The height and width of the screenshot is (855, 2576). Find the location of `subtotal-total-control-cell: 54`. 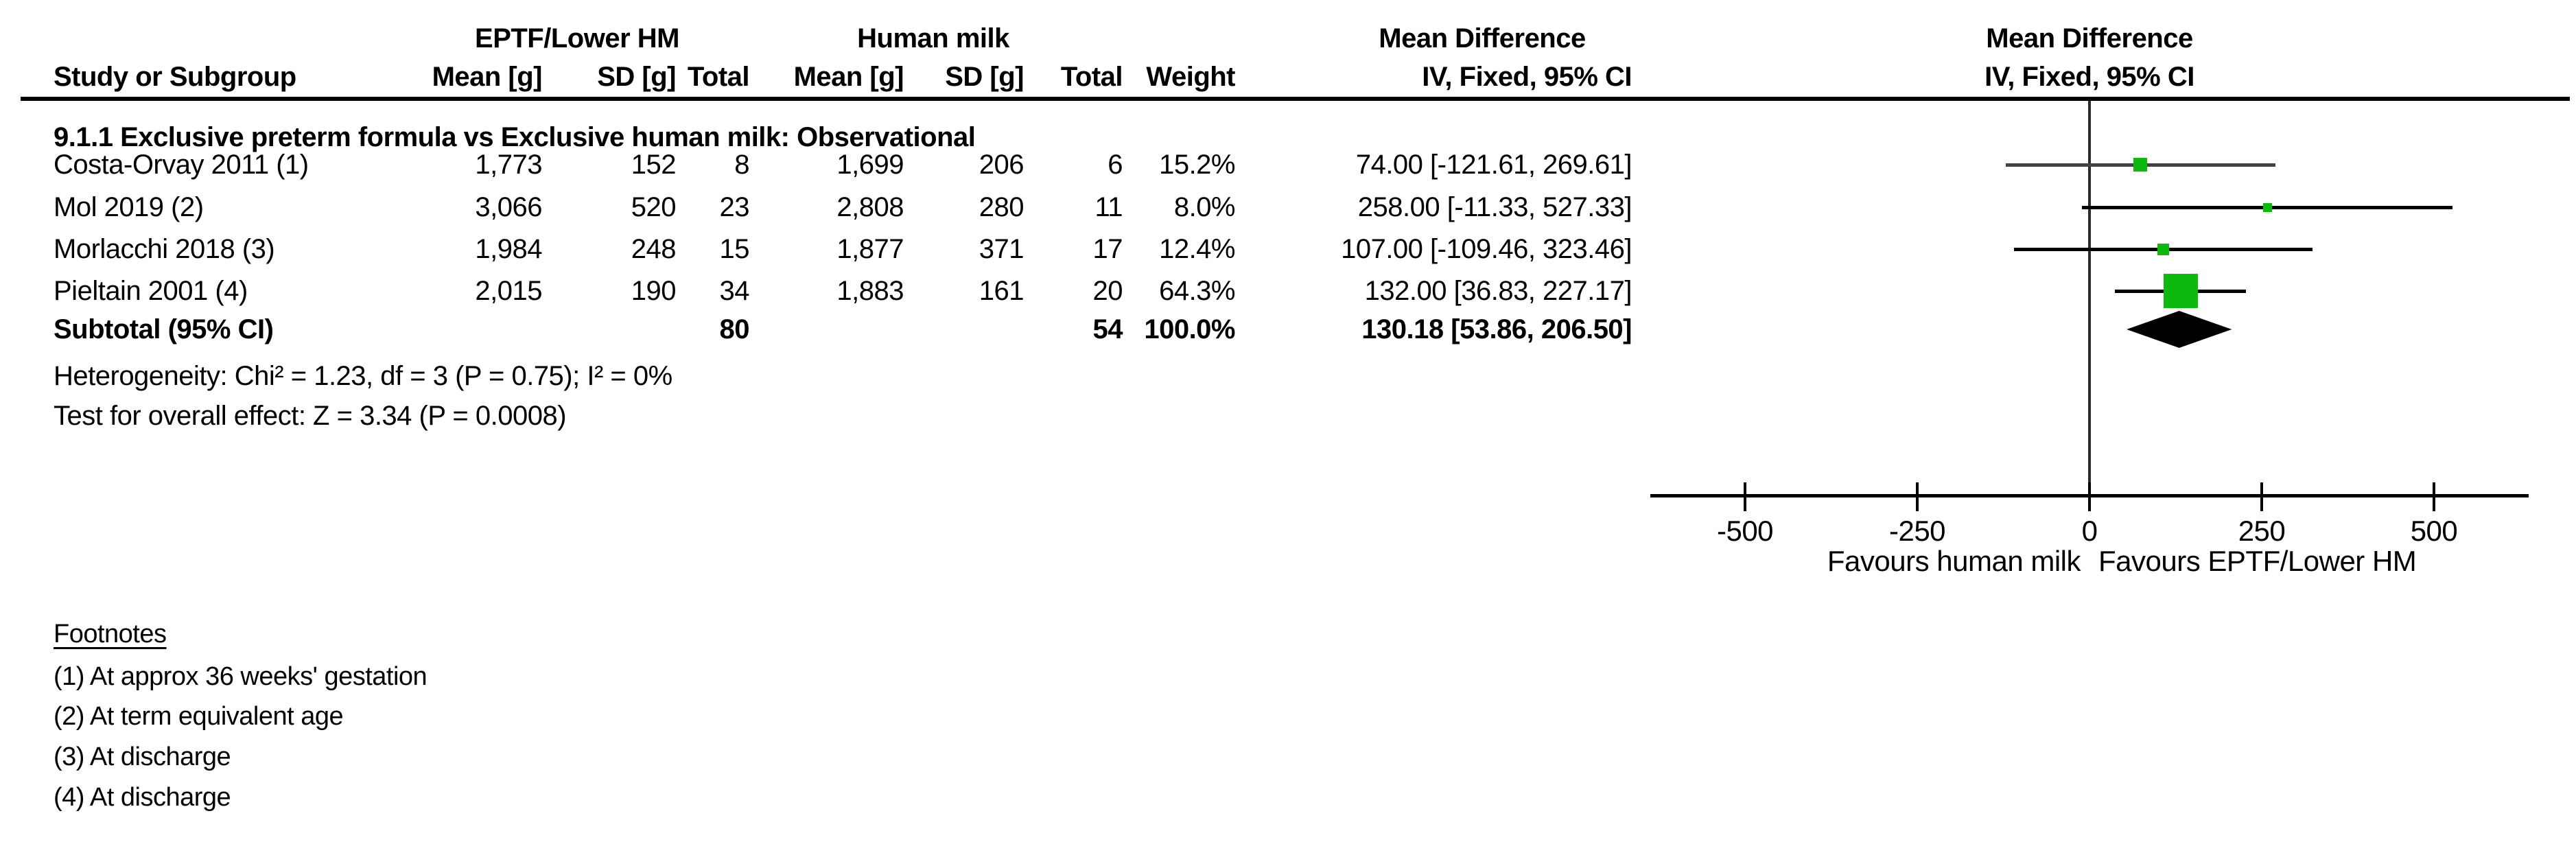

subtotal-total-control-cell: 54 is located at coordinates (1107, 329).